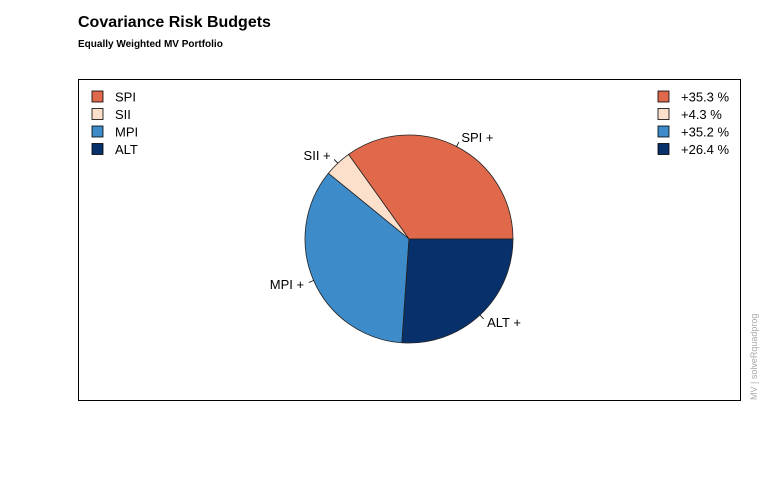 Image resolution: width=781 pixels, height=498 pixels. I want to click on pie-slice-spi, so click(430, 187).